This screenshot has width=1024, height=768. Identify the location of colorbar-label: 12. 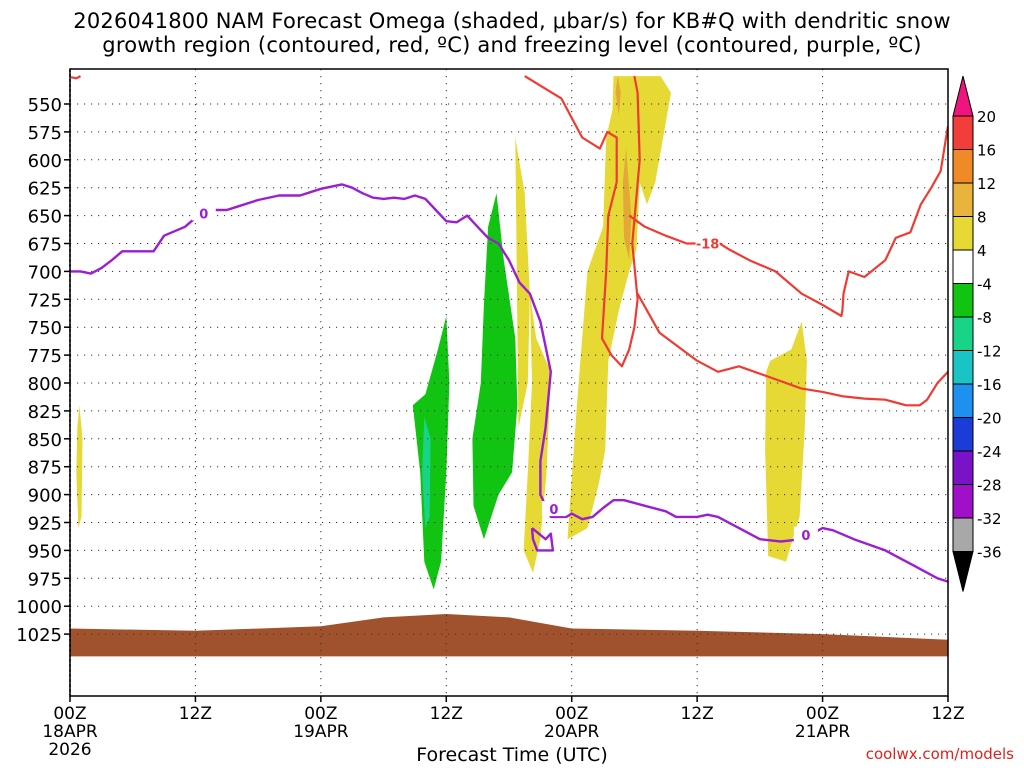
(986, 184).